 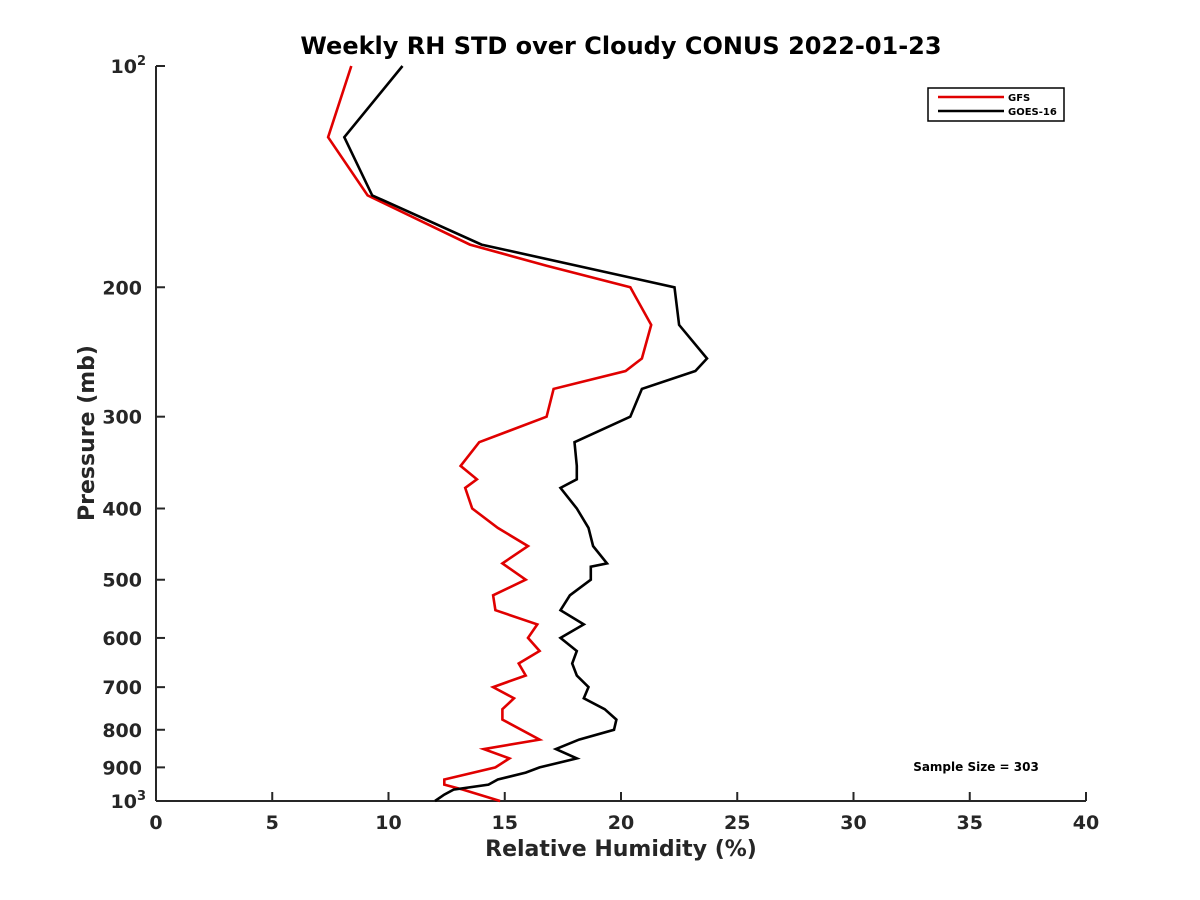 What do you see at coordinates (122, 768) in the screenshot?
I see `y-tick-label: 900` at bounding box center [122, 768].